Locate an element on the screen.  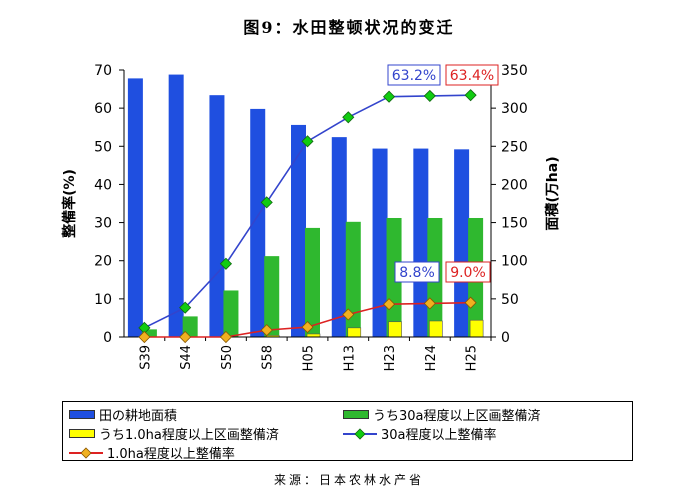
y-left-axis-title: 整備率(%) is located at coordinates (69, 204).